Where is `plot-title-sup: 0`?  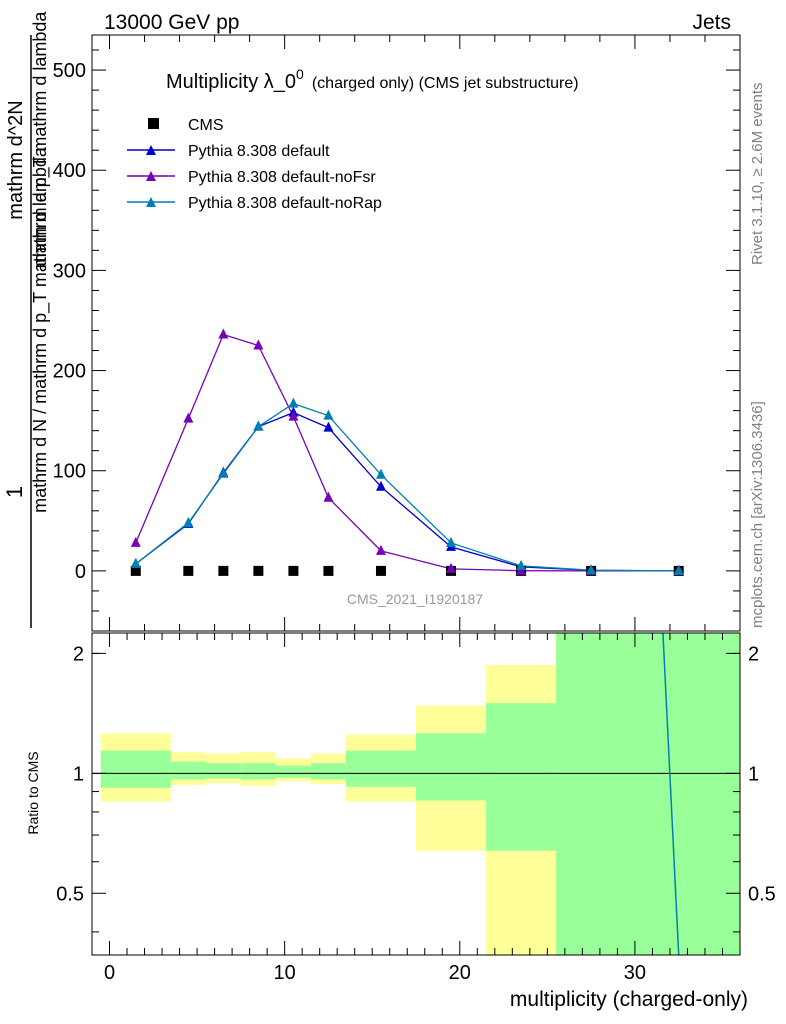 plot-title-sup: 0 is located at coordinates (300, 74).